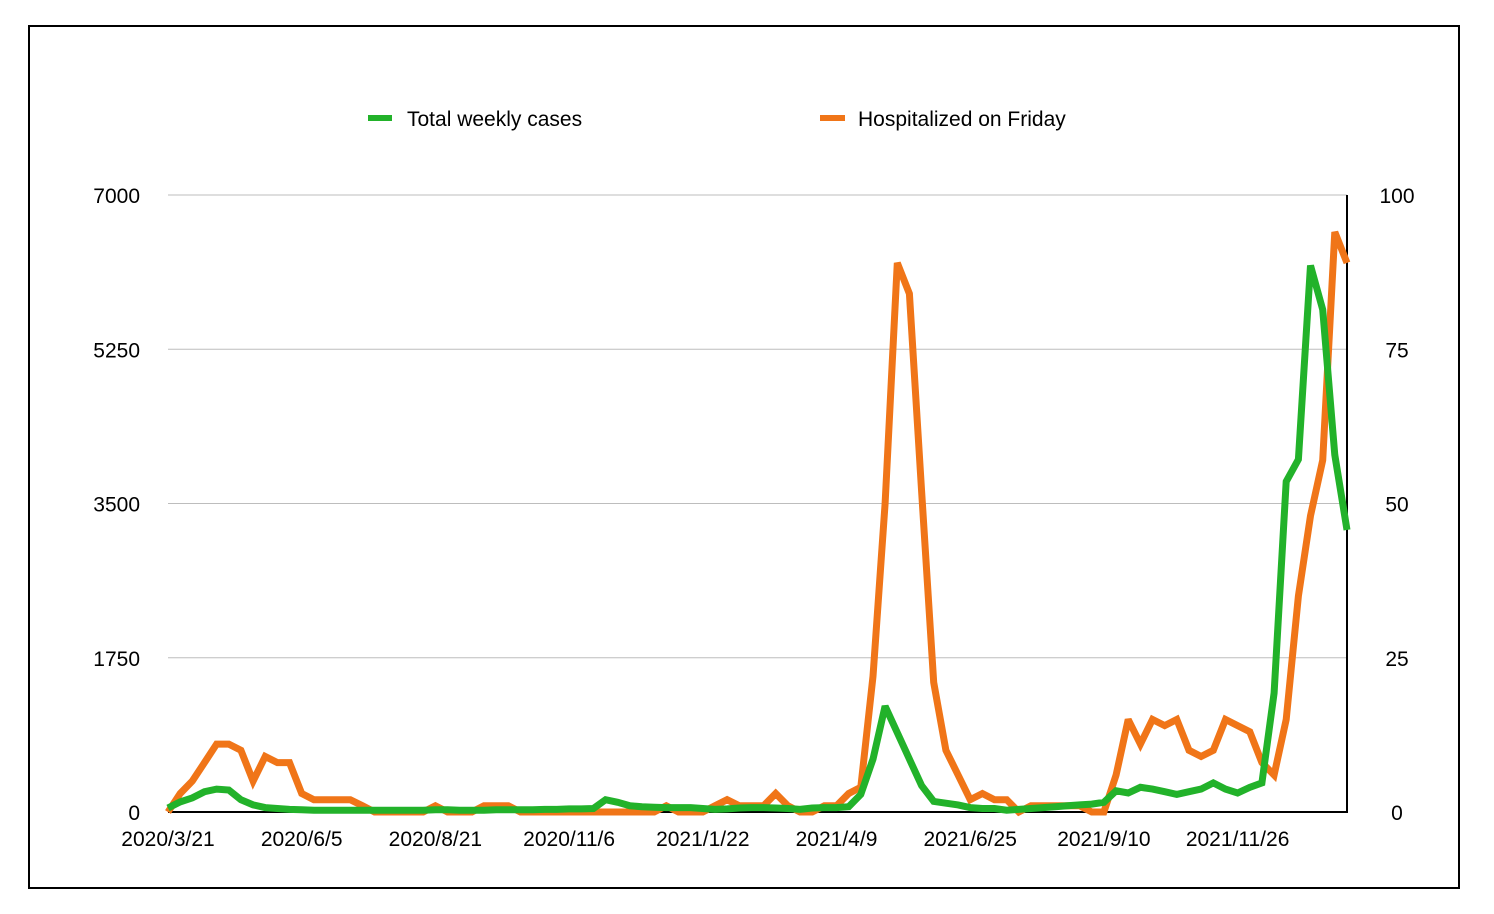  Describe the element at coordinates (702, 839) in the screenshot. I see `x-tick-label: 2021/1/22` at that location.